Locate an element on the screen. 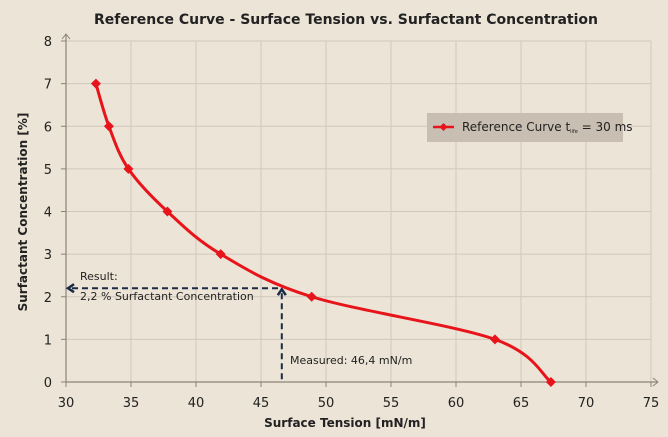 The height and width of the screenshot is (437, 668). x-axis-arrow-icon is located at coordinates (655, 382).